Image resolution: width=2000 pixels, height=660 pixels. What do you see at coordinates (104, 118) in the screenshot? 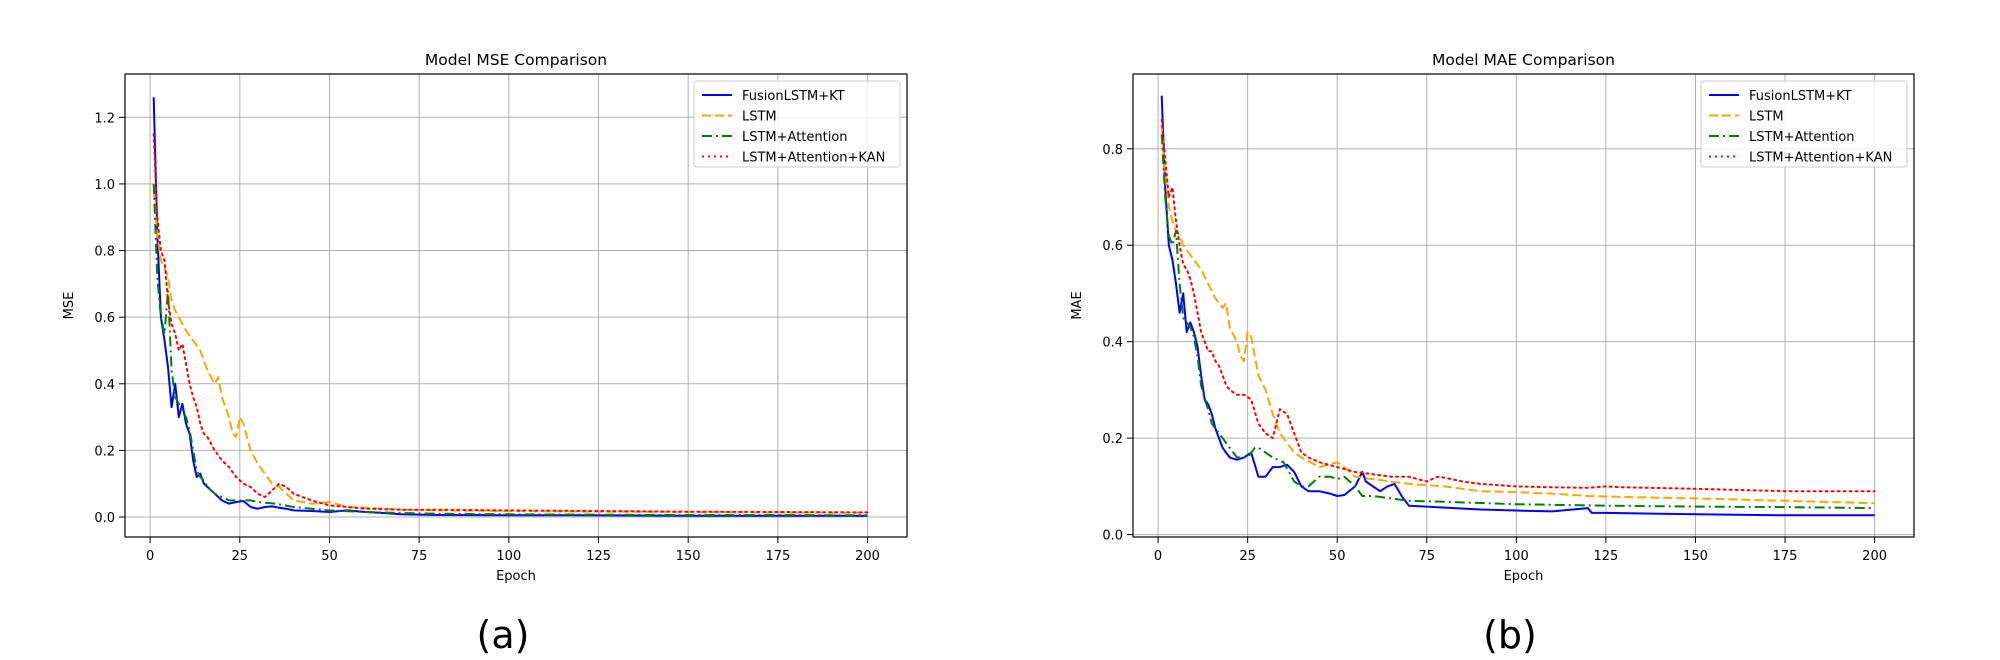
I see `y-tick-label: 1.2` at bounding box center [104, 118].